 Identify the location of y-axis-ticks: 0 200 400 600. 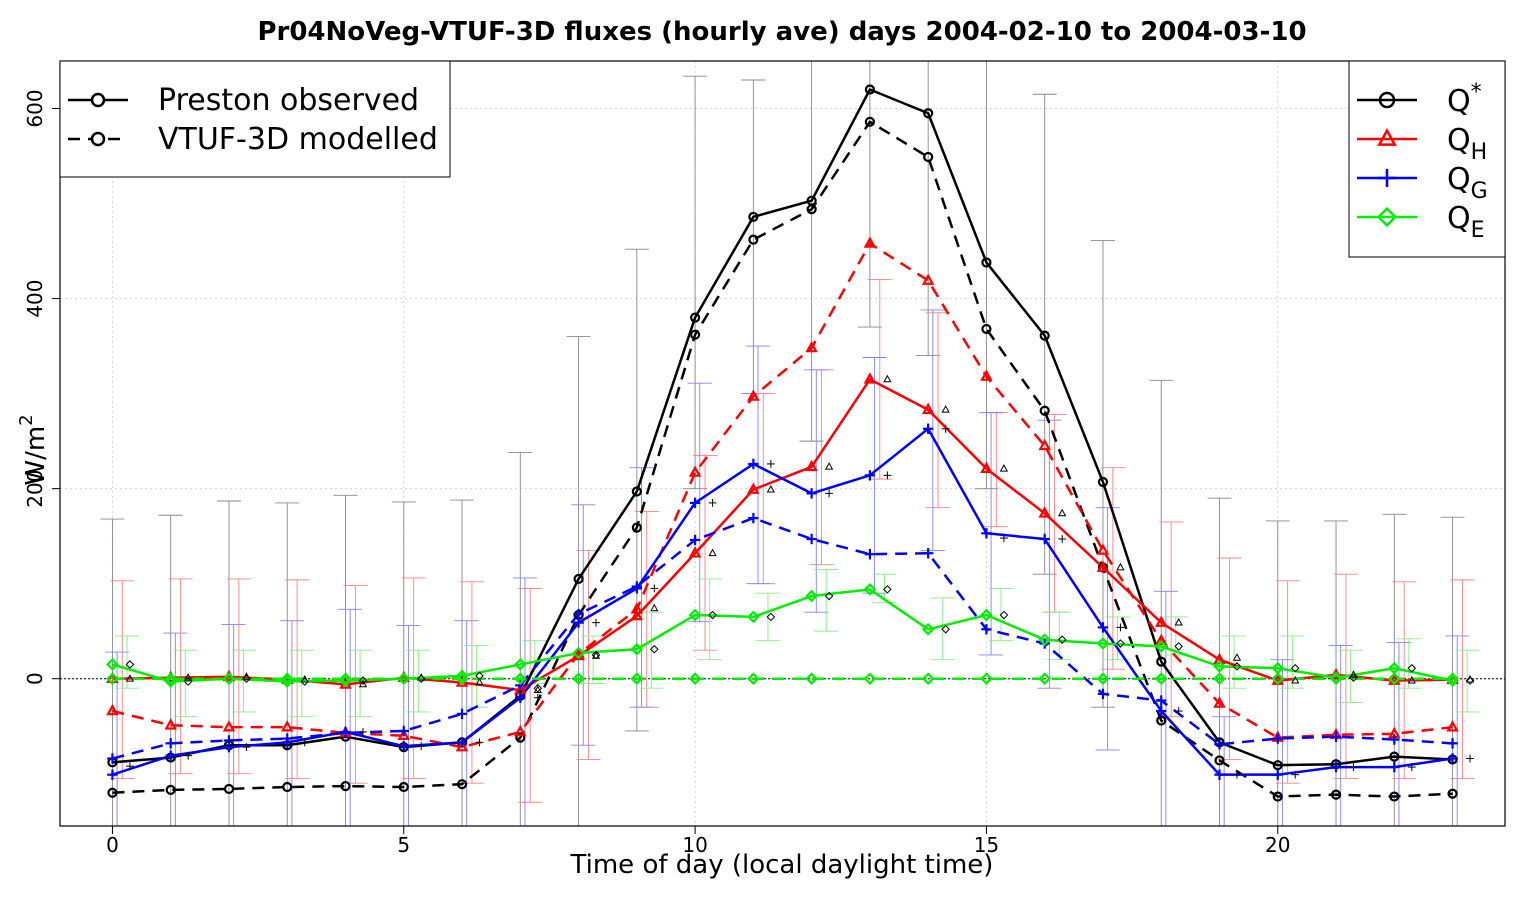
(41, 387).